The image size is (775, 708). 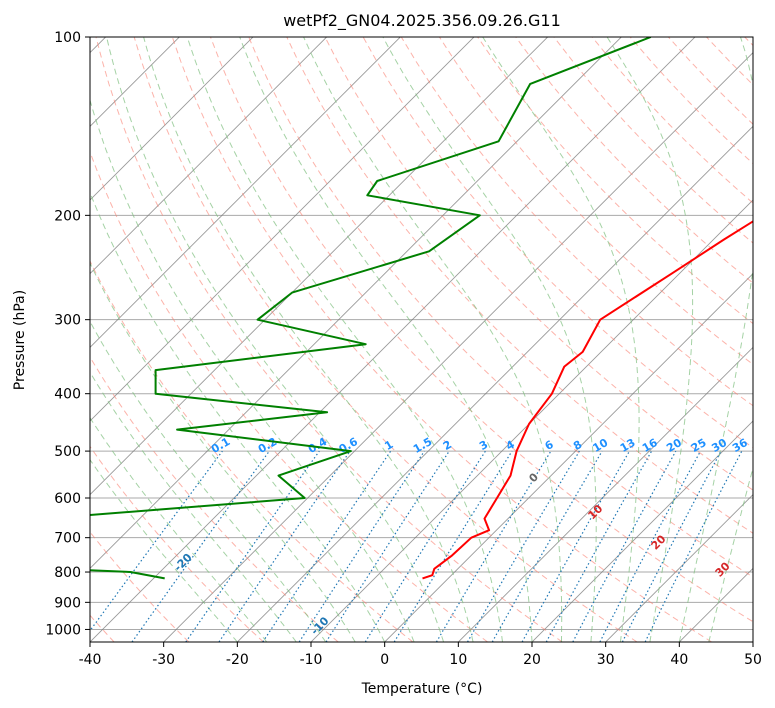 What do you see at coordinates (674, 445) in the screenshot?
I see `mixing-ratio-label: 20` at bounding box center [674, 445].